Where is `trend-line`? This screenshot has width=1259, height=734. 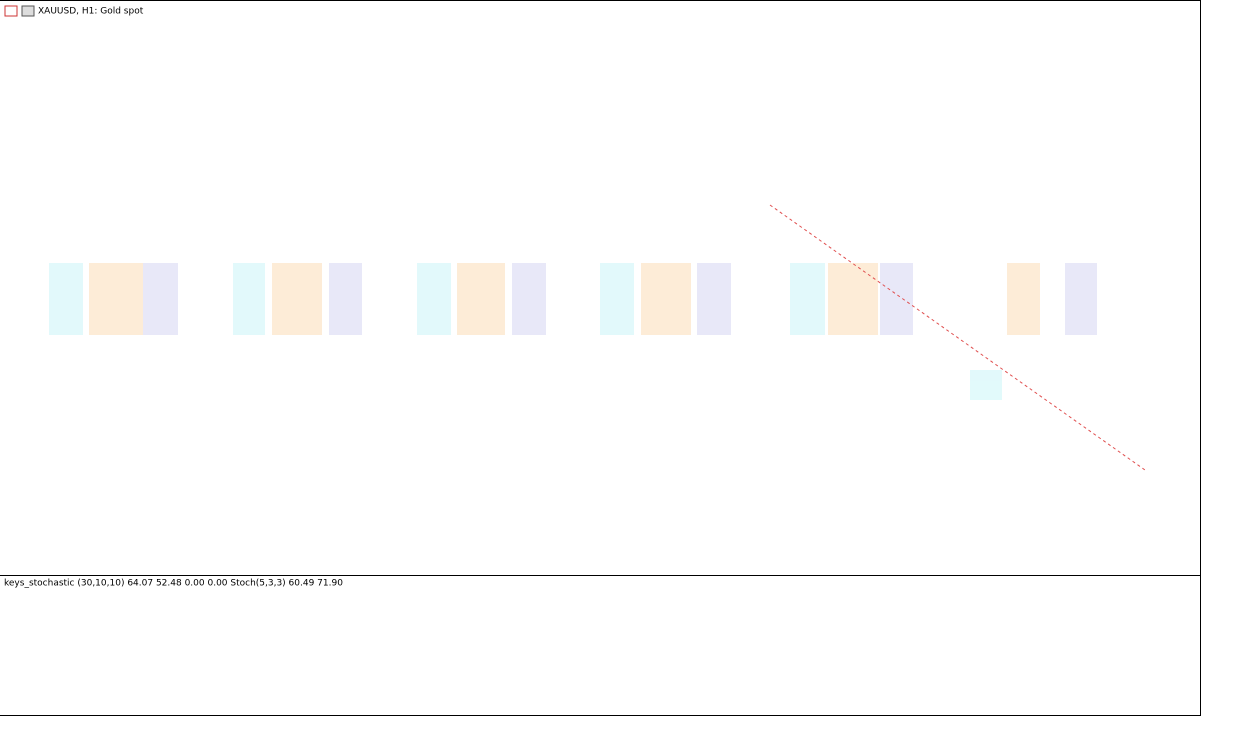 trend-line is located at coordinates (957, 337).